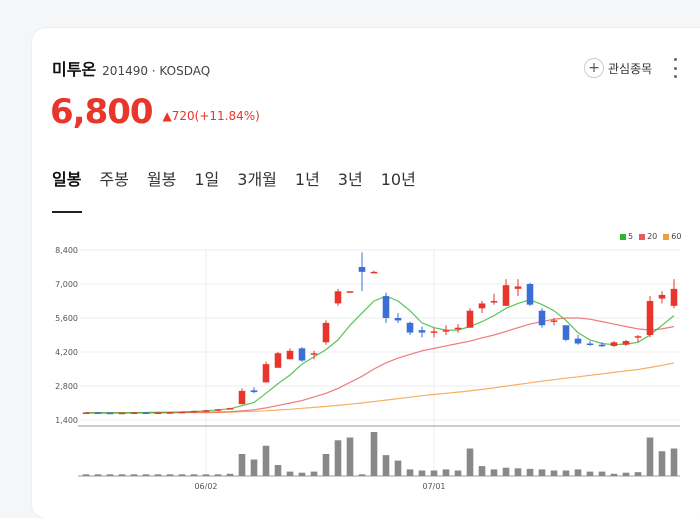  I want to click on y-tick-label: 1,400, so click(66, 420).